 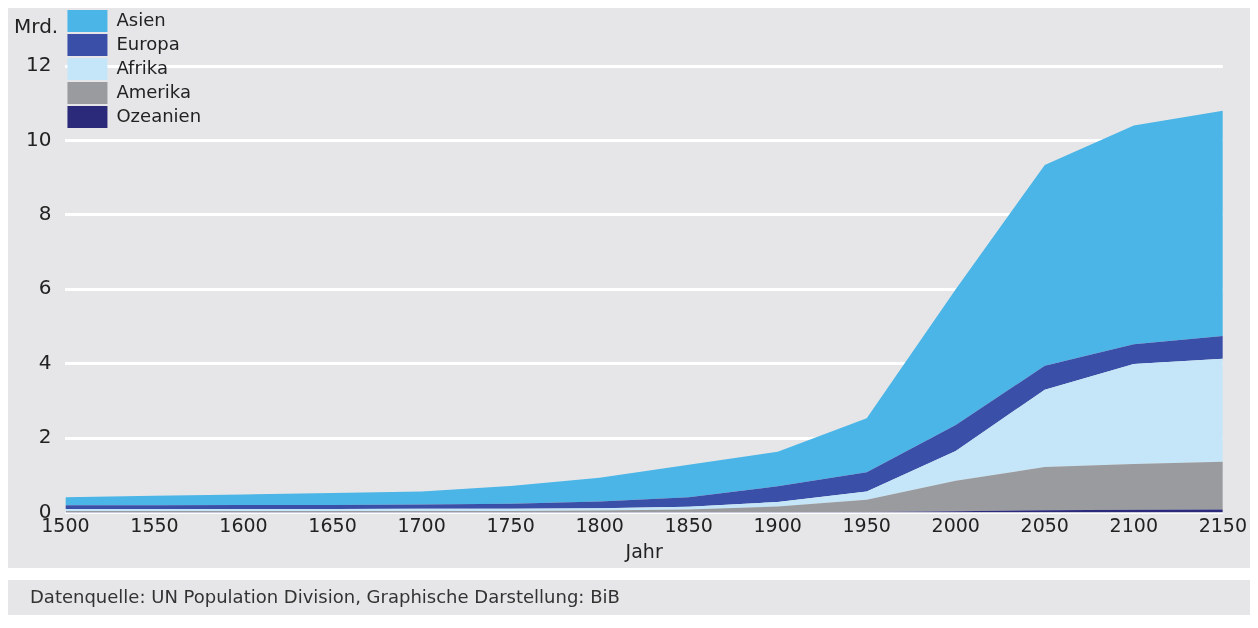 What do you see at coordinates (141, 19) in the screenshot?
I see `legend-label: Asien` at bounding box center [141, 19].